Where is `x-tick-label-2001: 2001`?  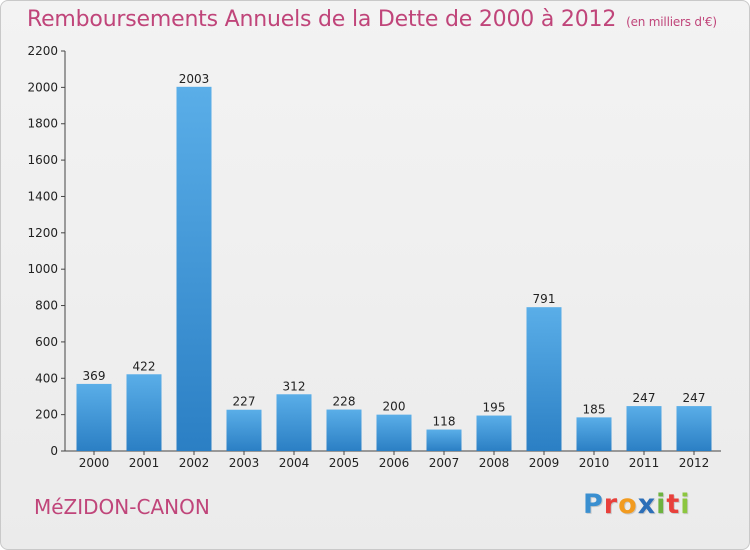
x-tick-label-2001: 2001 is located at coordinates (144, 463).